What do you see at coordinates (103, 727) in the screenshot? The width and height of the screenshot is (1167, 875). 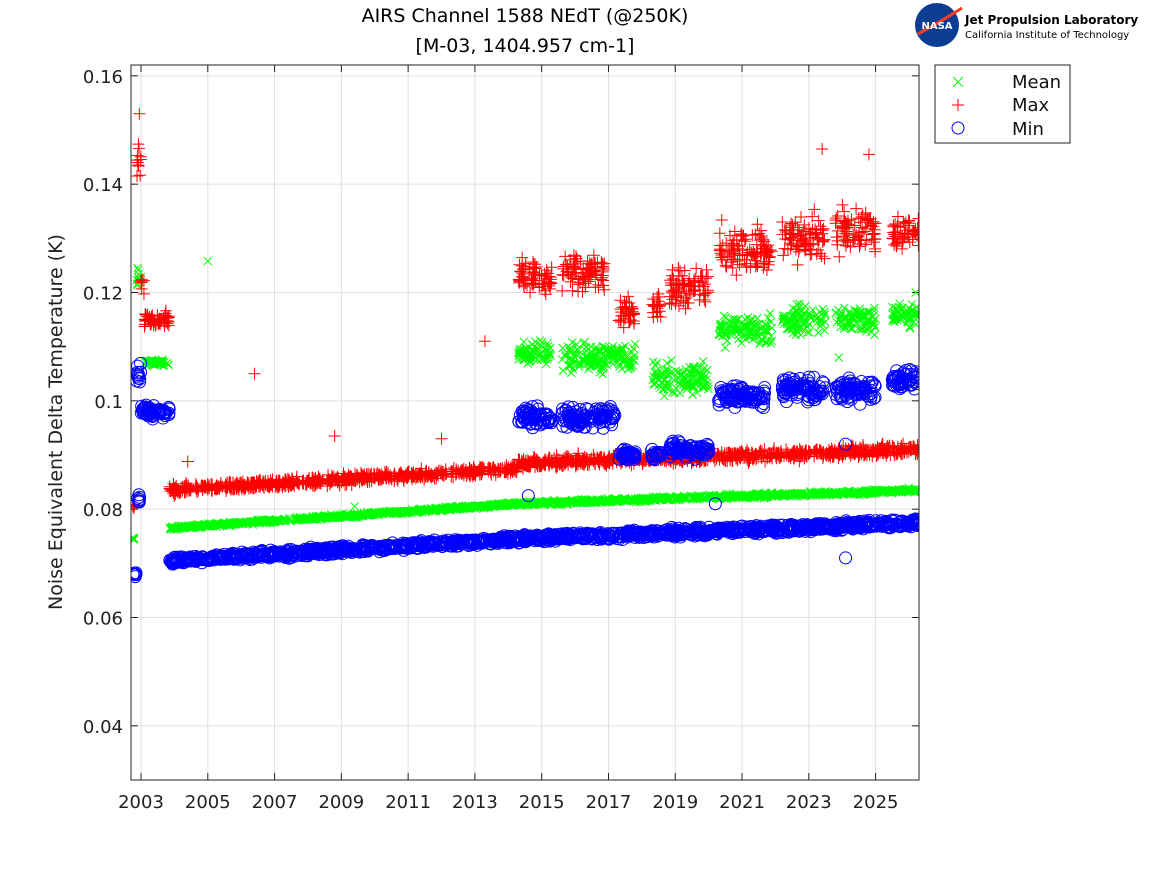 I see `y-tick-label: 0.04` at bounding box center [103, 727].